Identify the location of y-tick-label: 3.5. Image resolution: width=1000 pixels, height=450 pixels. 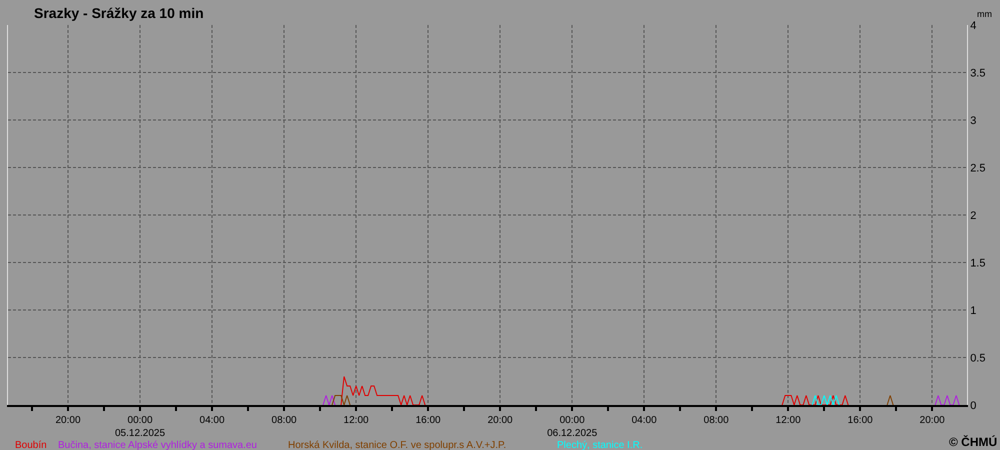
(978, 73).